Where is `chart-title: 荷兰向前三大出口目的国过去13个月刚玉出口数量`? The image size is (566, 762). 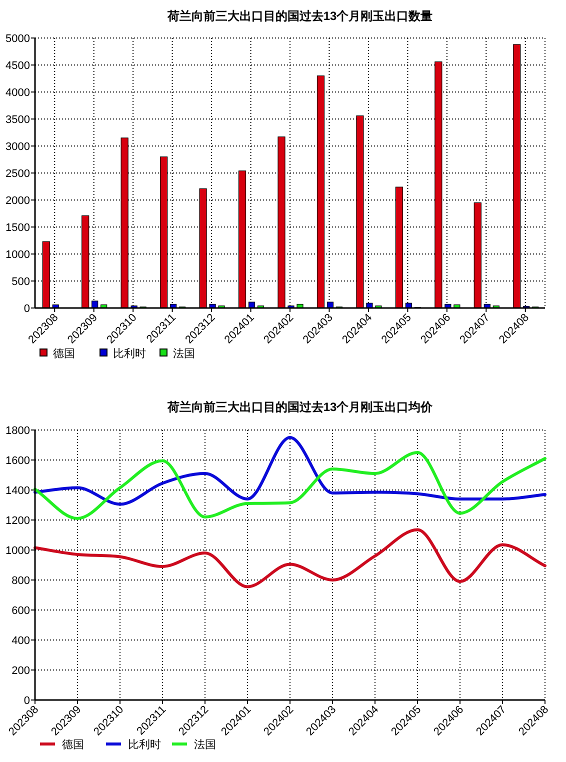
chart-title: 荷兰向前三大出口目的国过去13个月刚玉出口数量 is located at coordinates (299, 16).